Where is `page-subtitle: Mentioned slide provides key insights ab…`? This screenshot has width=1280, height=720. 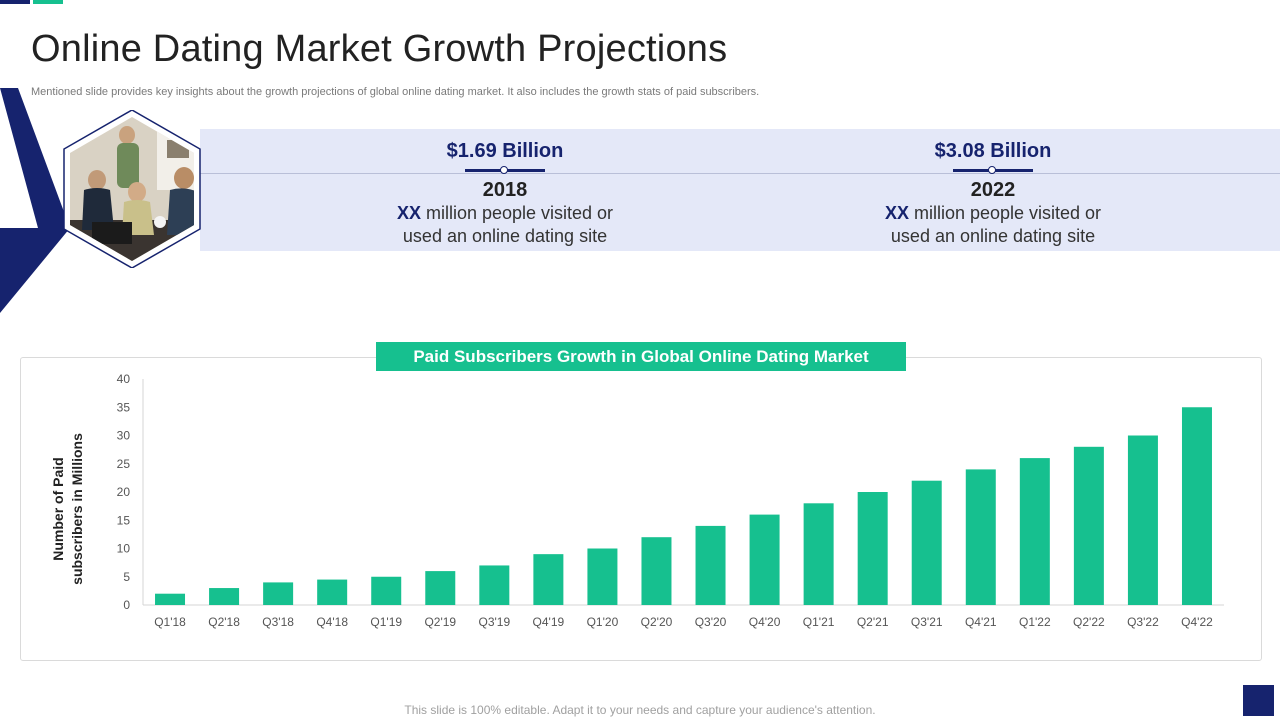
page-subtitle: Mentioned slide provides key insights ab… is located at coordinates (395, 92).